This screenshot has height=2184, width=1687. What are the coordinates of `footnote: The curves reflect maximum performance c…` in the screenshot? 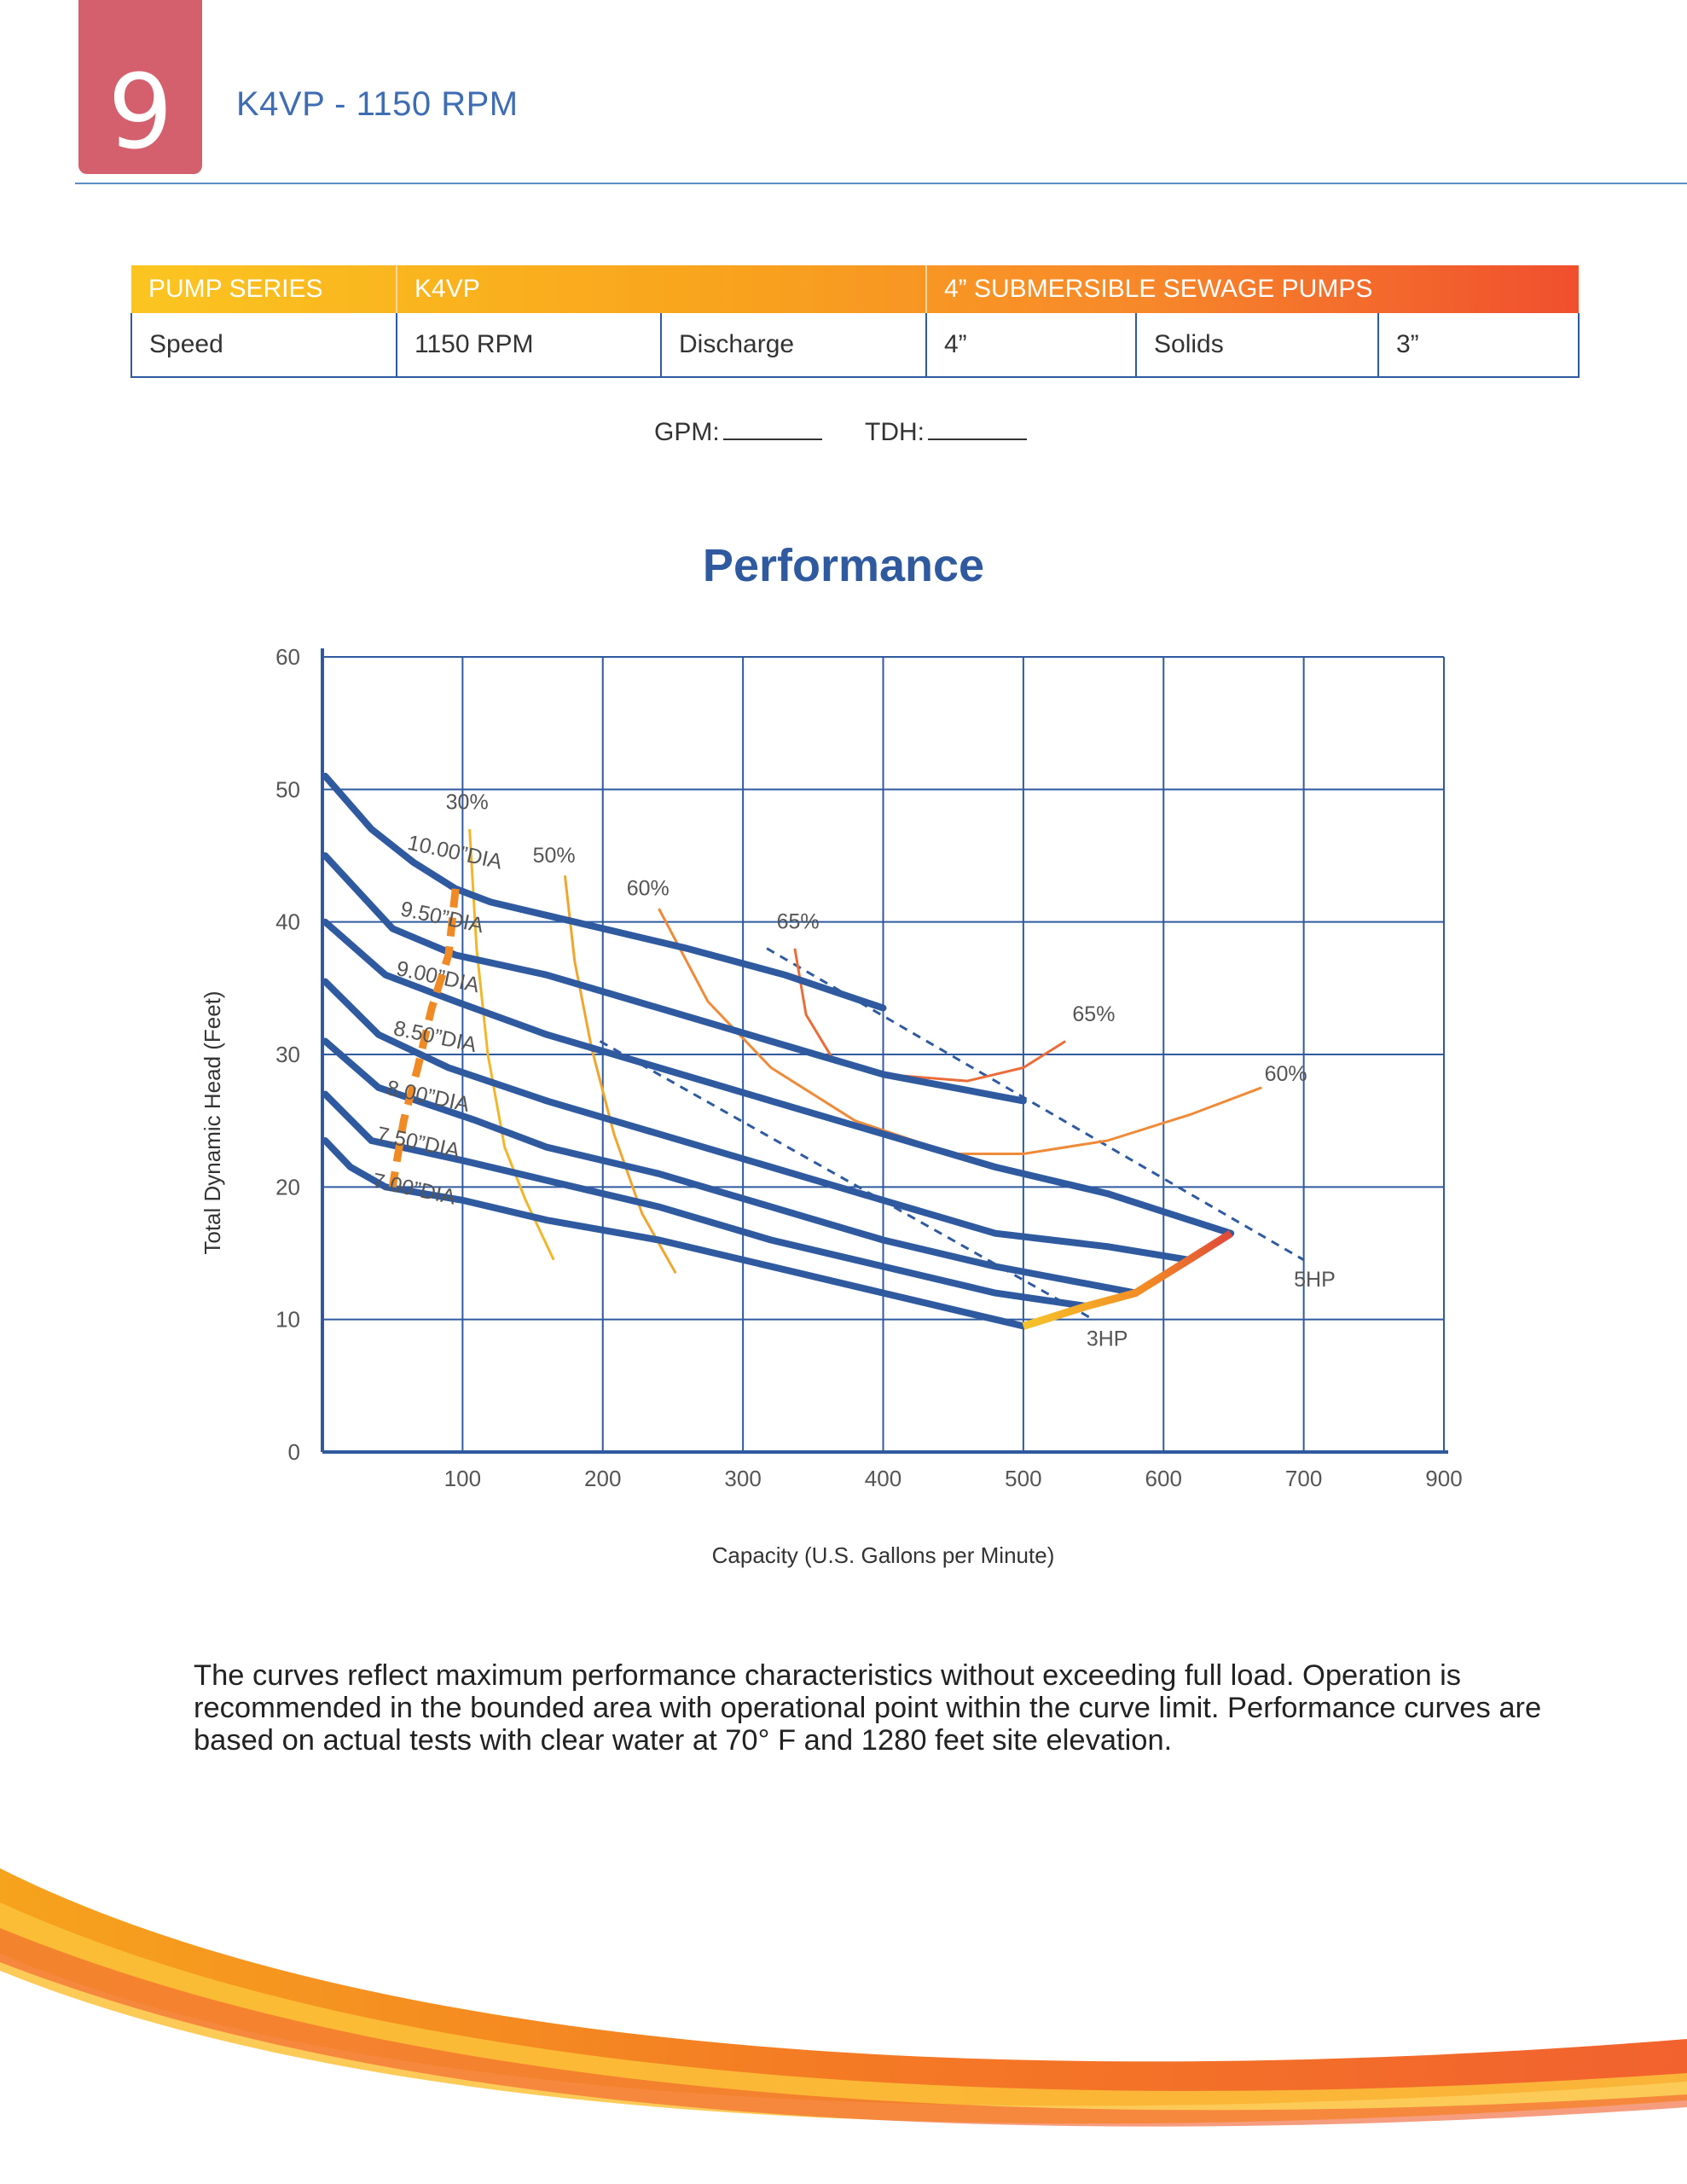 It's located at (868, 1708).